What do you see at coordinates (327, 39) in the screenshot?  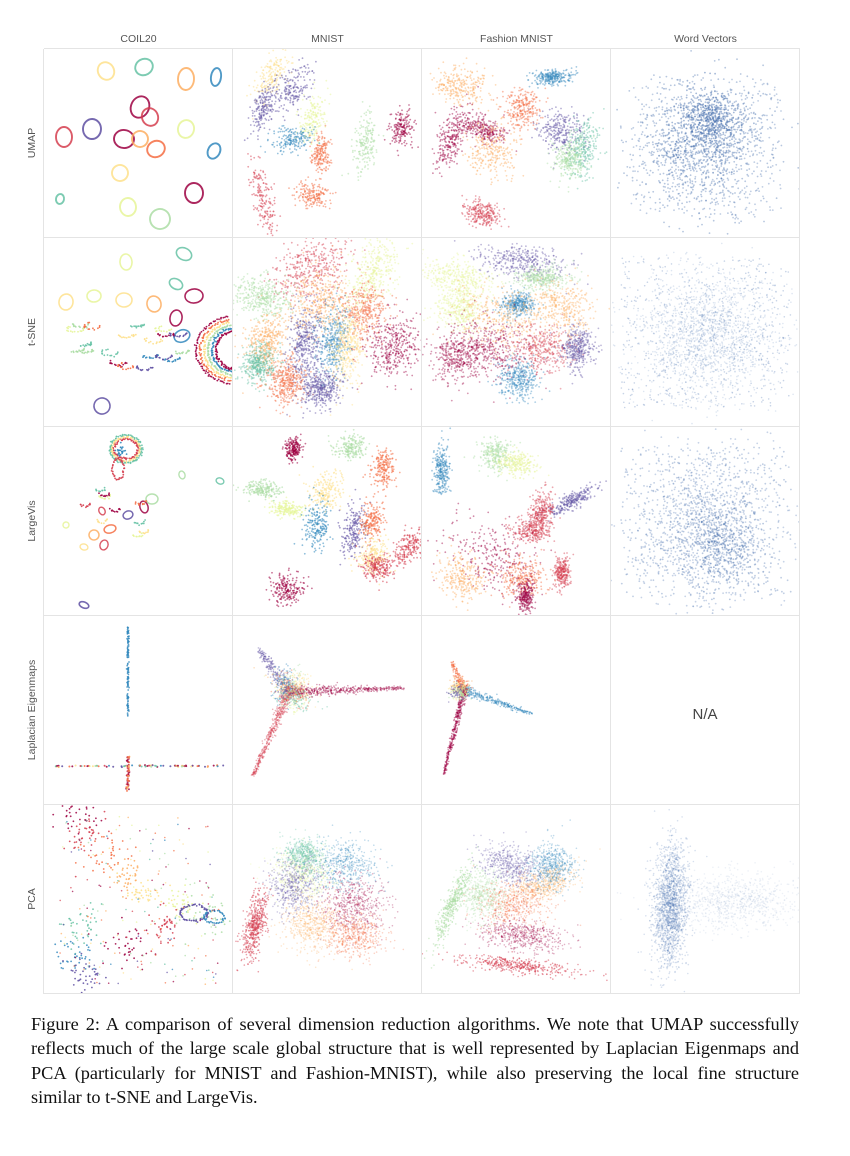 I see `column-title-mnist: MNIST` at bounding box center [327, 39].